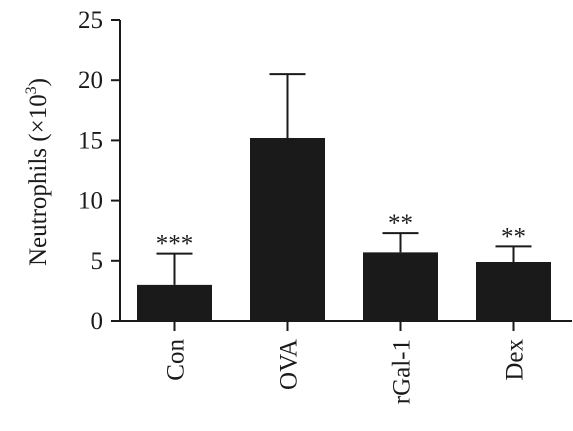 The width and height of the screenshot is (573, 431). What do you see at coordinates (402, 371) in the screenshot?
I see `x-tick-label: rGal-1` at bounding box center [402, 371].